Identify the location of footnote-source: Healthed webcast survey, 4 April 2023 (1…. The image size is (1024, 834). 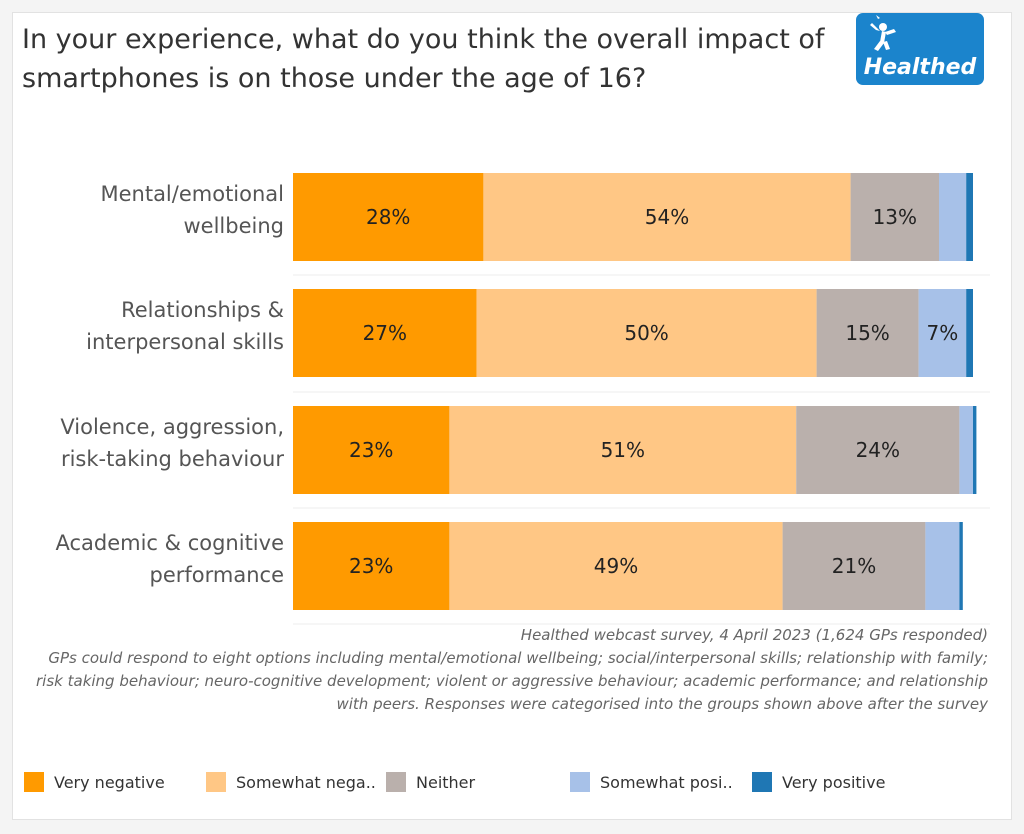
(754, 635).